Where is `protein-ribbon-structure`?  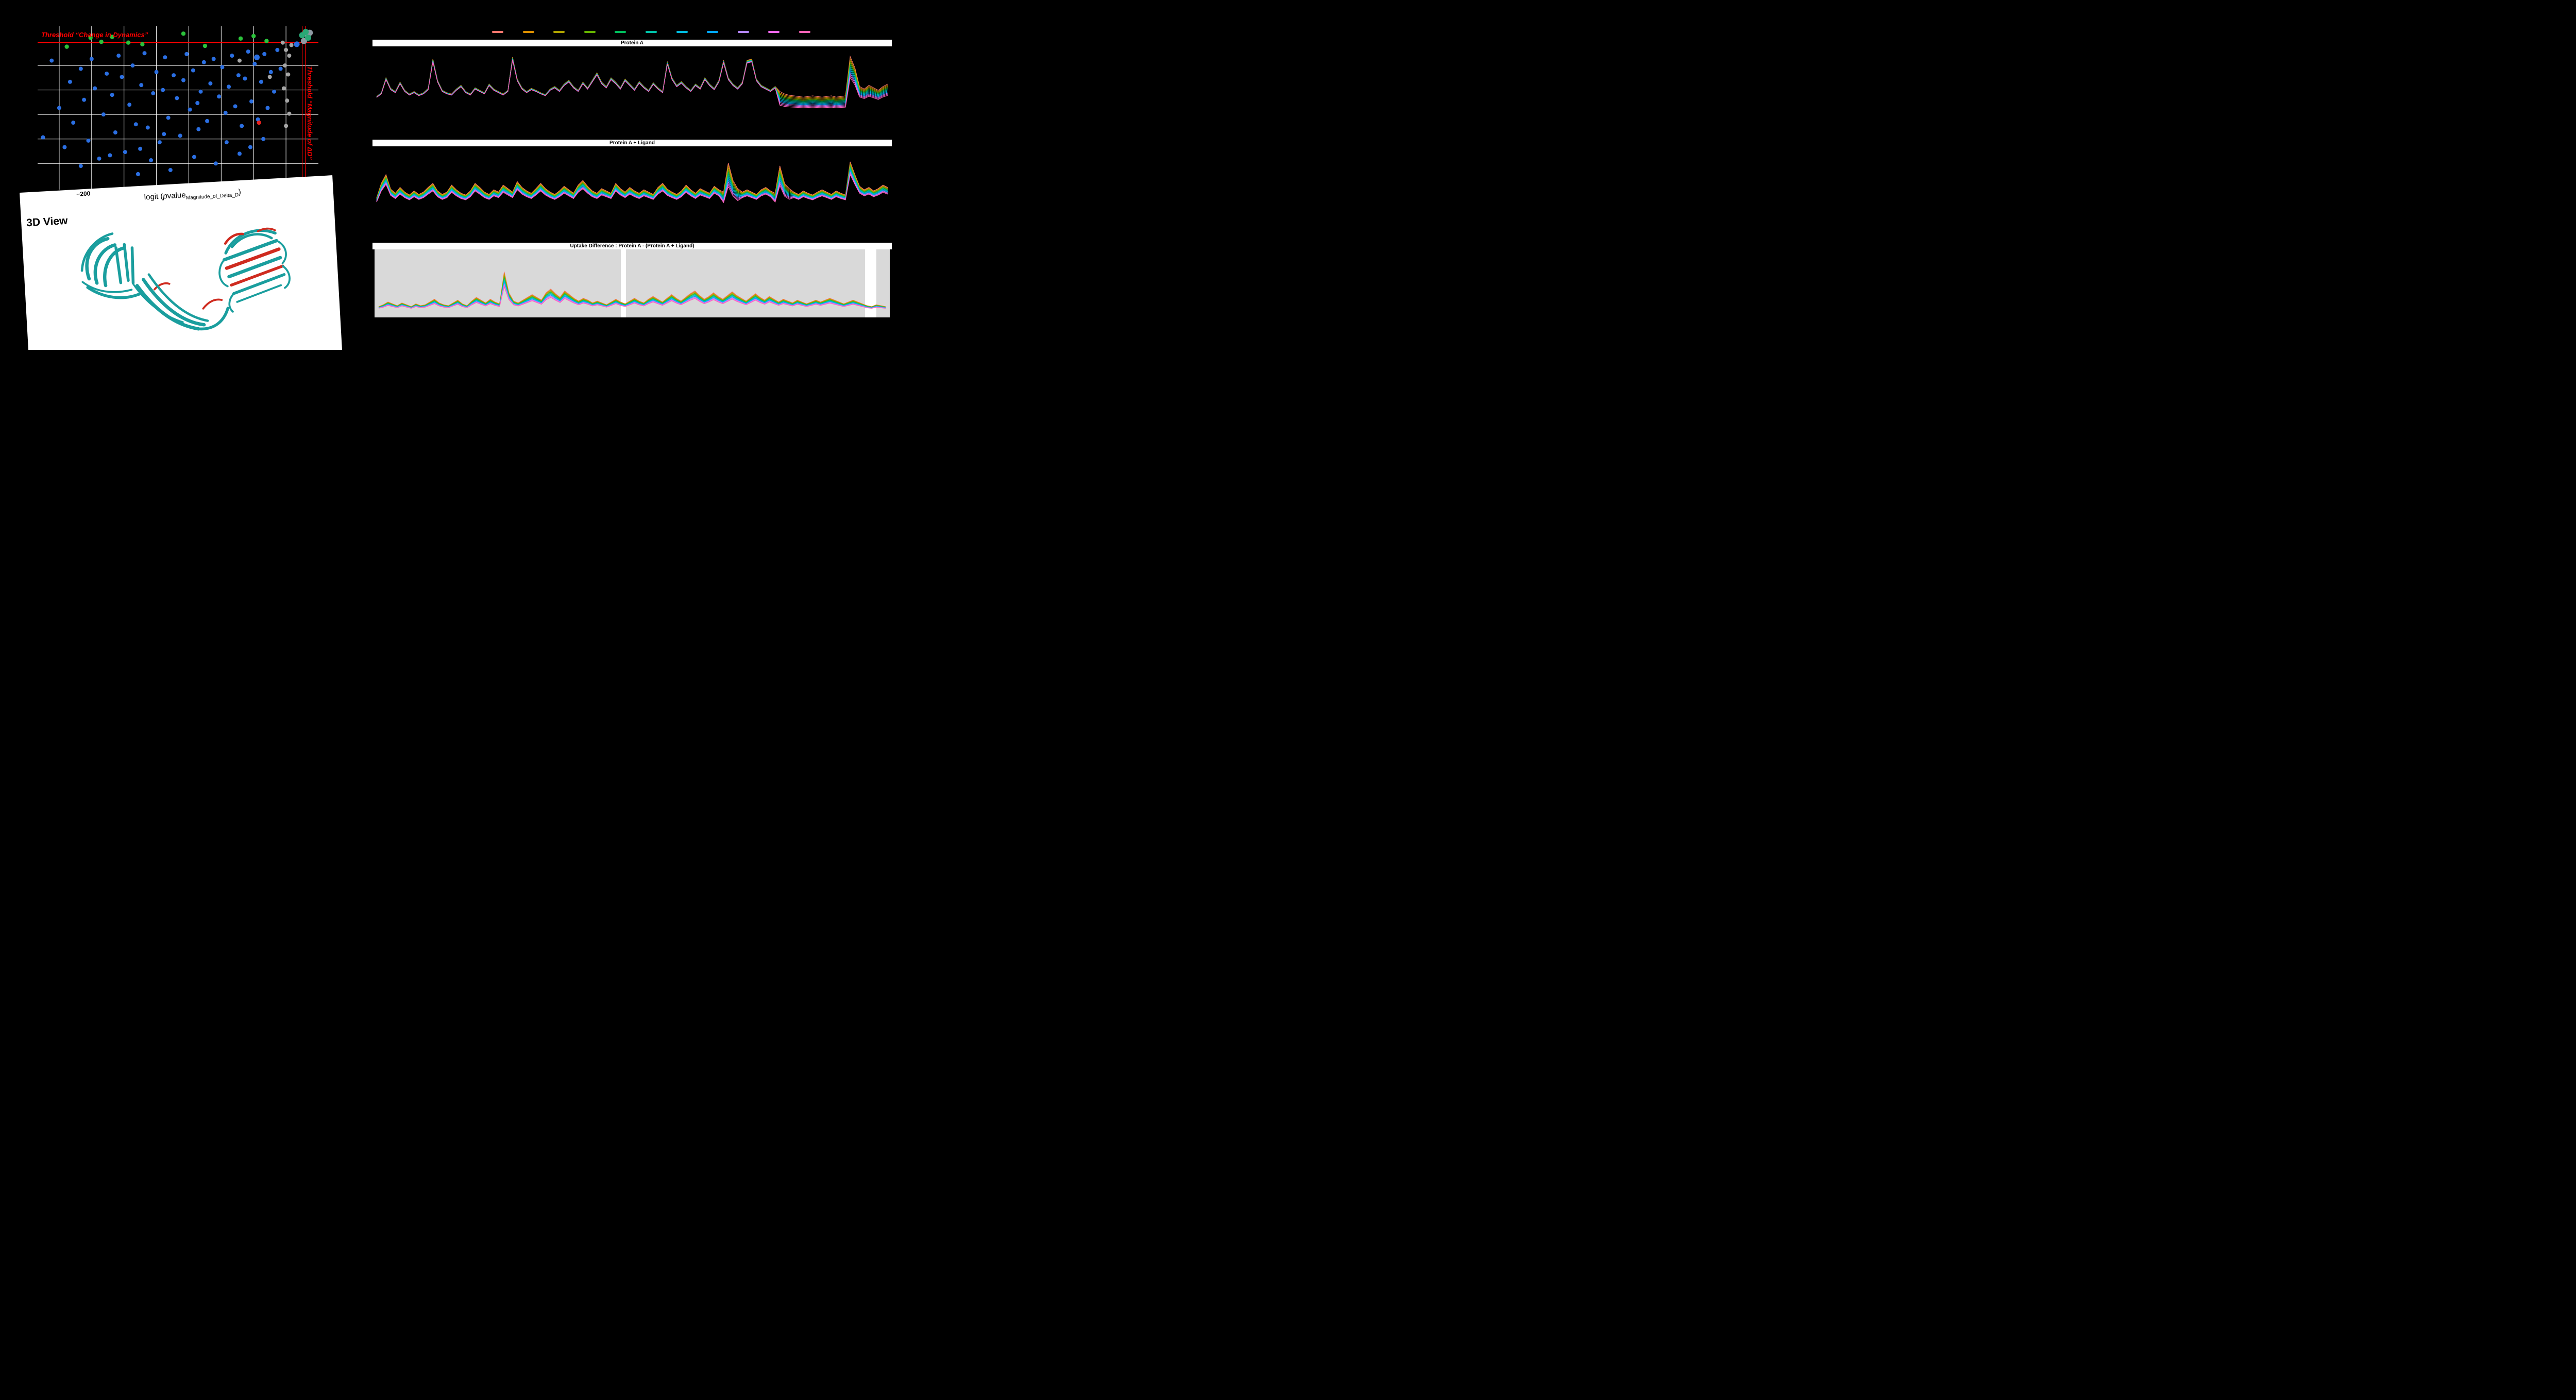
protein-ribbon-structure is located at coordinates (185, 277).